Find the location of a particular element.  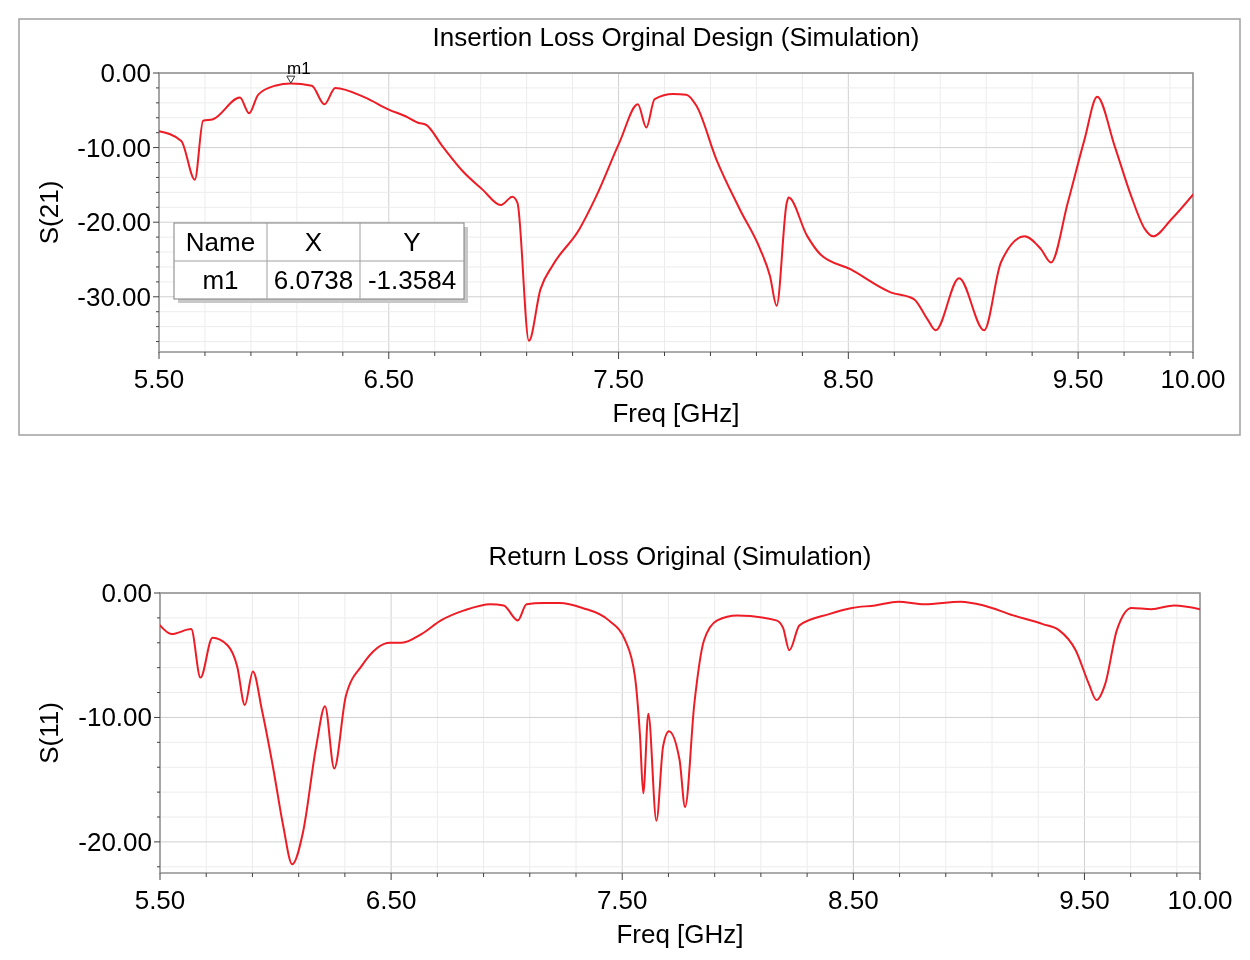

y-axis-title: S(21) is located at coordinates (49, 212).